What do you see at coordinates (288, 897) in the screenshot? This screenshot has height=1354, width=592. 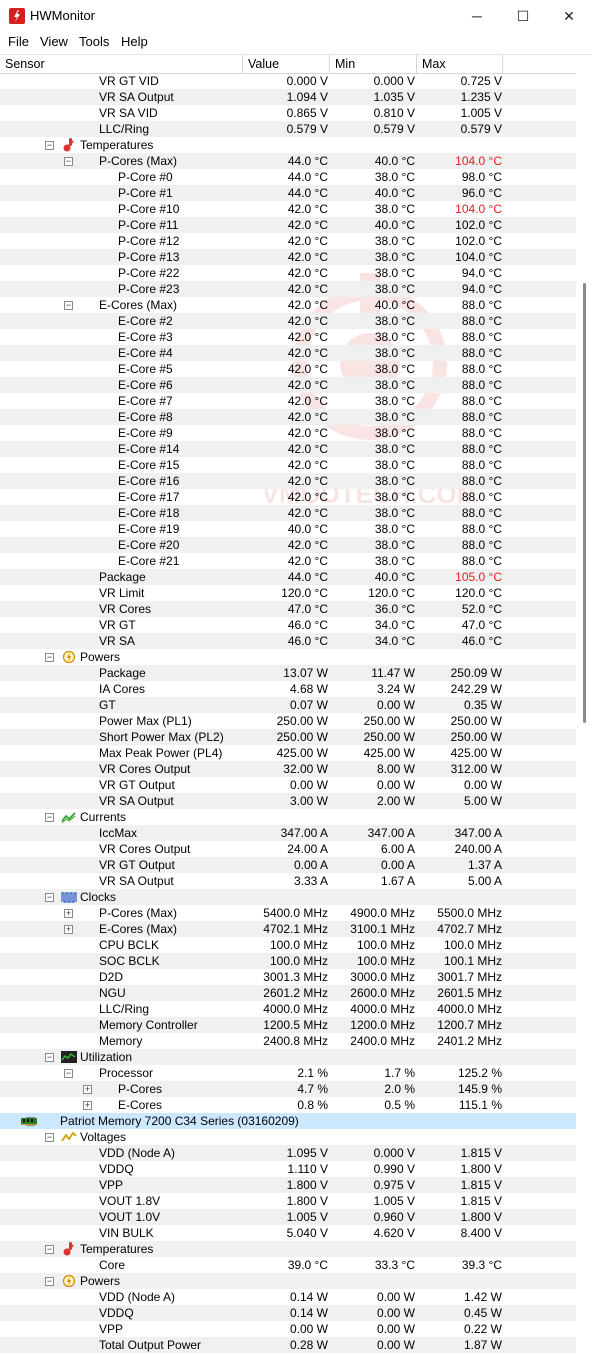 I see `sensor-row-clocks: − Clocks` at bounding box center [288, 897].